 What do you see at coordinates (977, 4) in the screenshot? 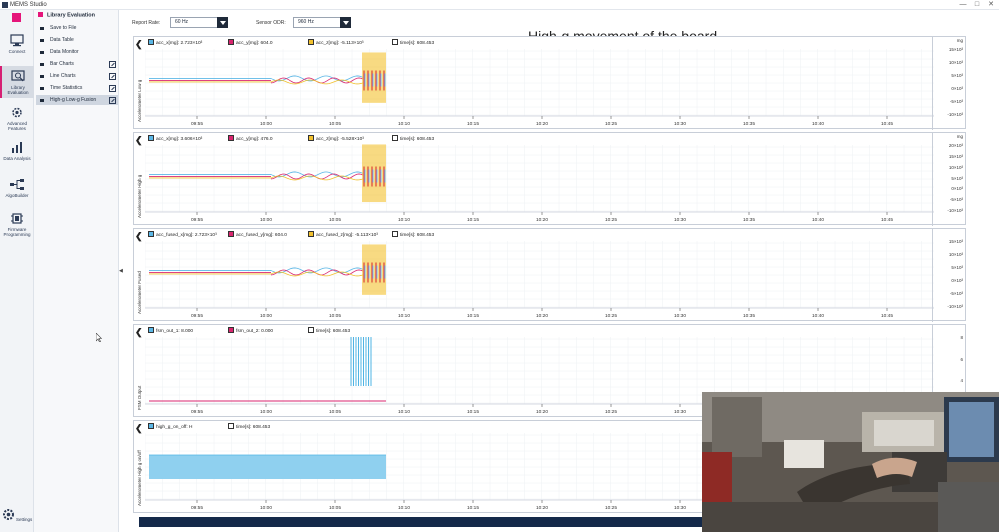
I see `maximize-button: □` at bounding box center [977, 4].